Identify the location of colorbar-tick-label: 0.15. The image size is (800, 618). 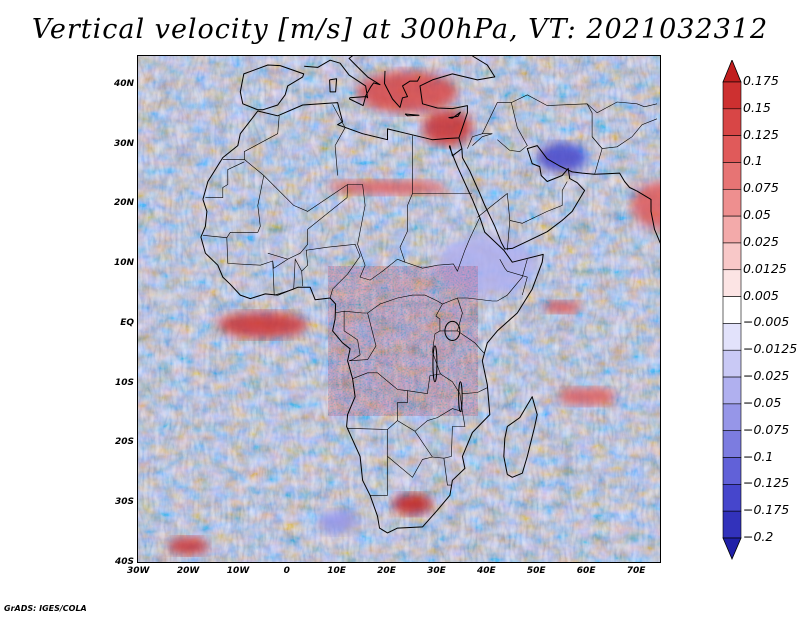
(757, 107).